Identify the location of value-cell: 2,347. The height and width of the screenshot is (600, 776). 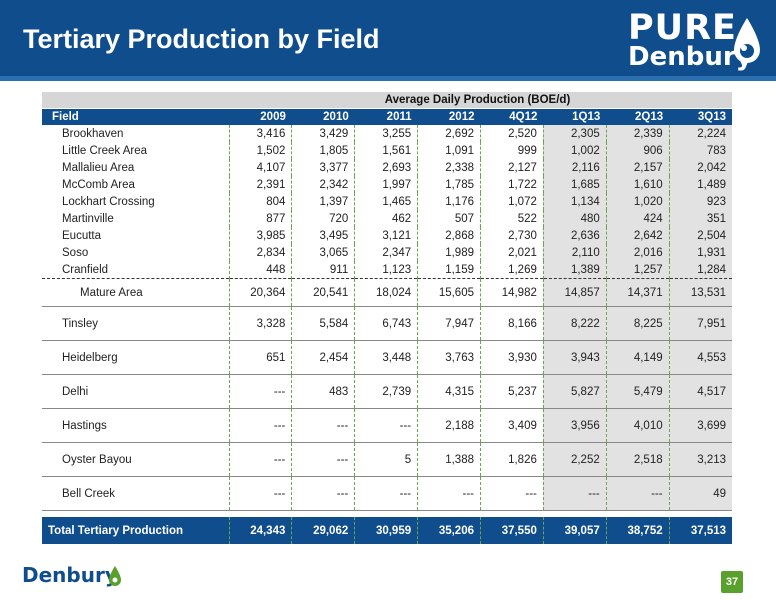
(386, 252).